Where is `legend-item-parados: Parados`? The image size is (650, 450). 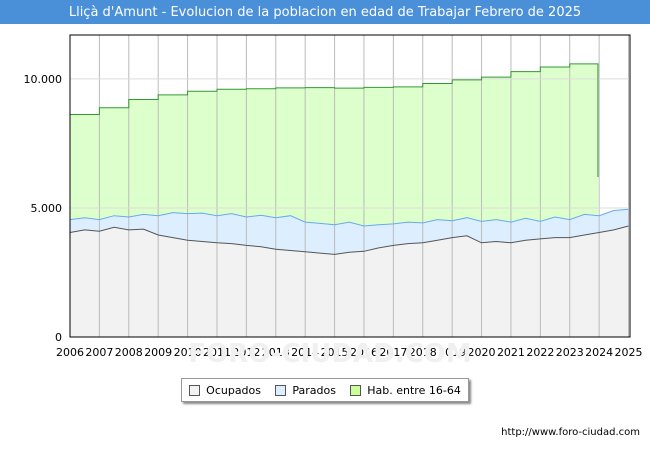
legend-item-parados: Parados is located at coordinates (305, 390).